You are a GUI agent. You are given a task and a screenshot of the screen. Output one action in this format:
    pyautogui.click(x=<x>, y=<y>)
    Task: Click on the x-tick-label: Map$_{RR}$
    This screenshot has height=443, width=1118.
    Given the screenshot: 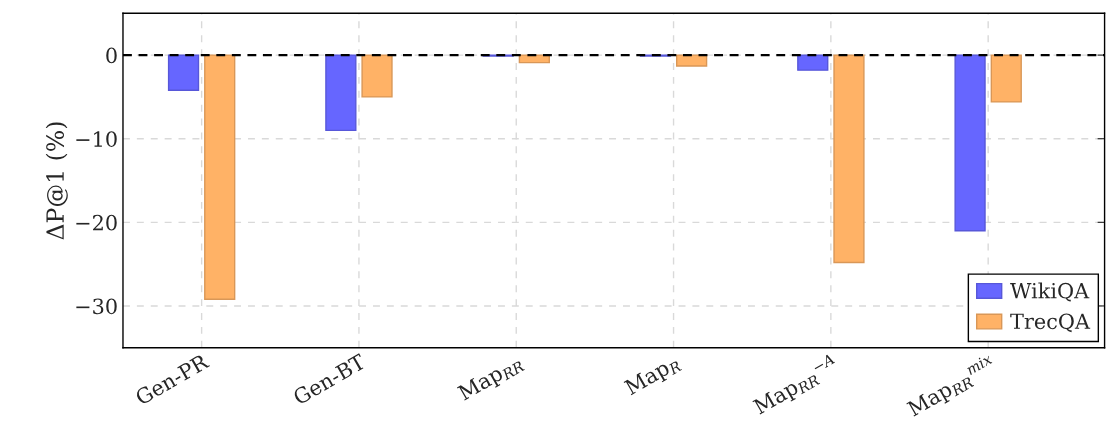 What is the action you would take?
    pyautogui.click(x=491, y=379)
    